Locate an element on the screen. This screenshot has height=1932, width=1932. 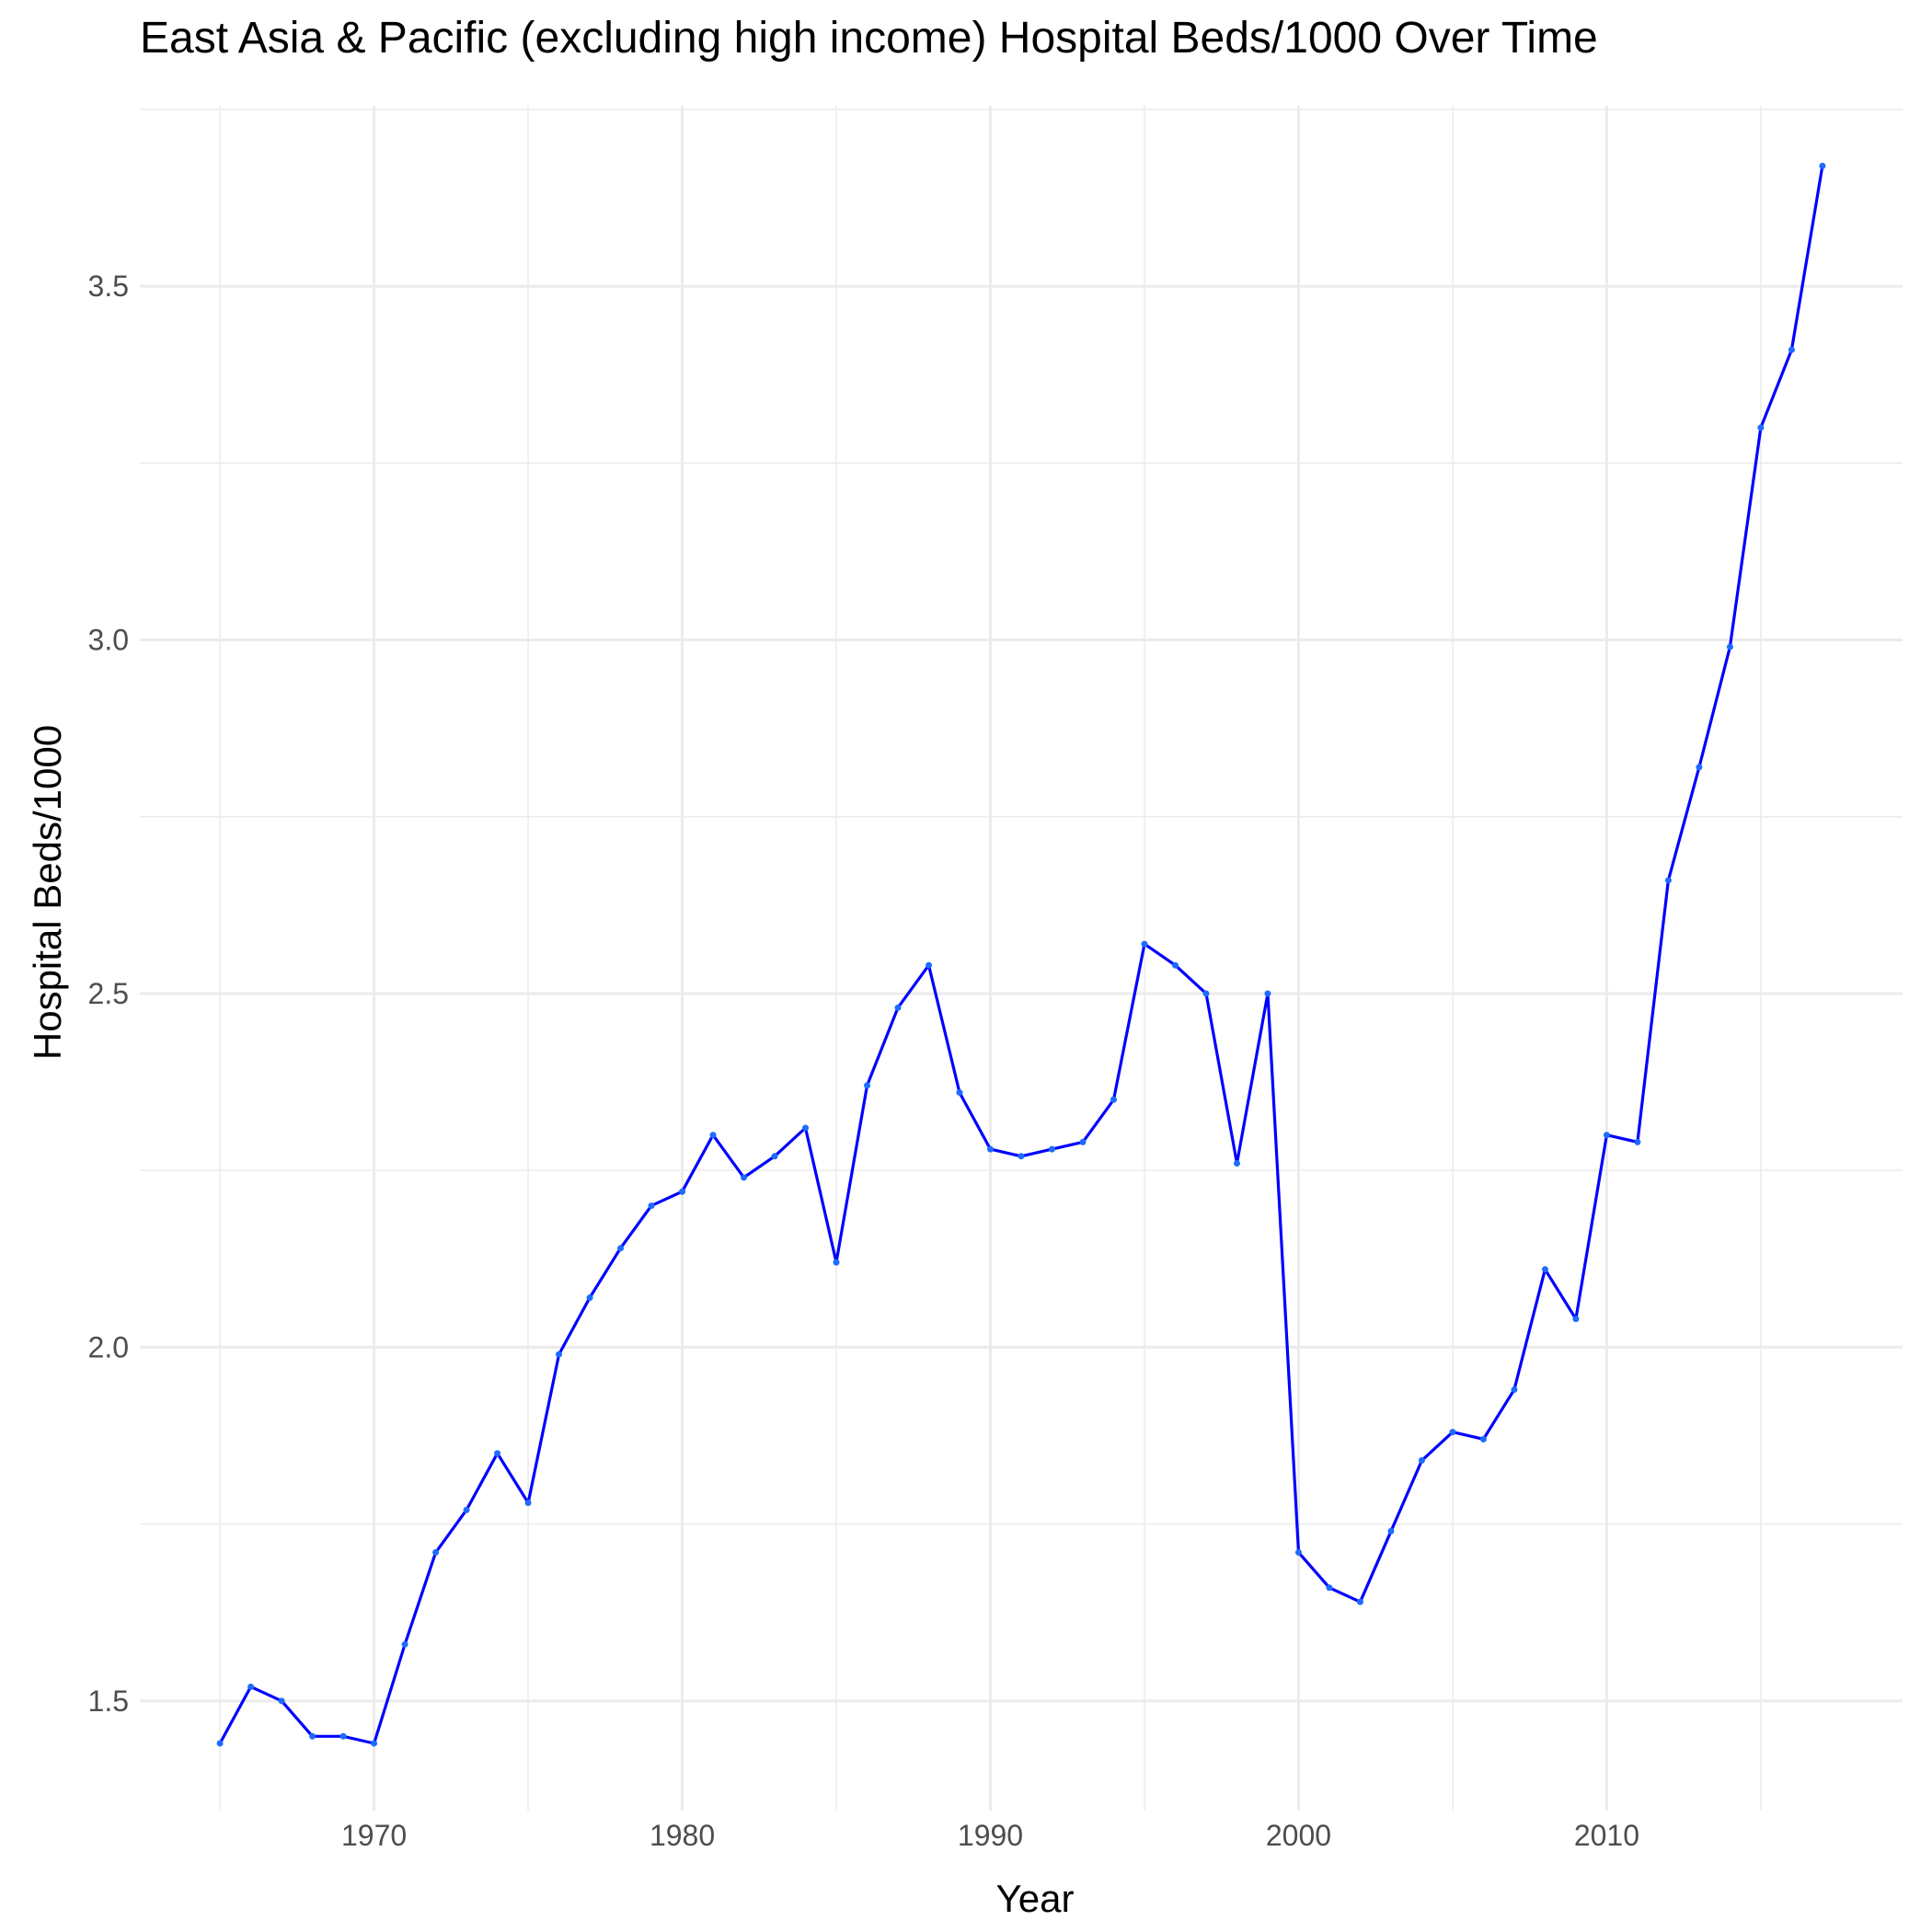
y-tick-label: 3.0 is located at coordinates (108, 640).